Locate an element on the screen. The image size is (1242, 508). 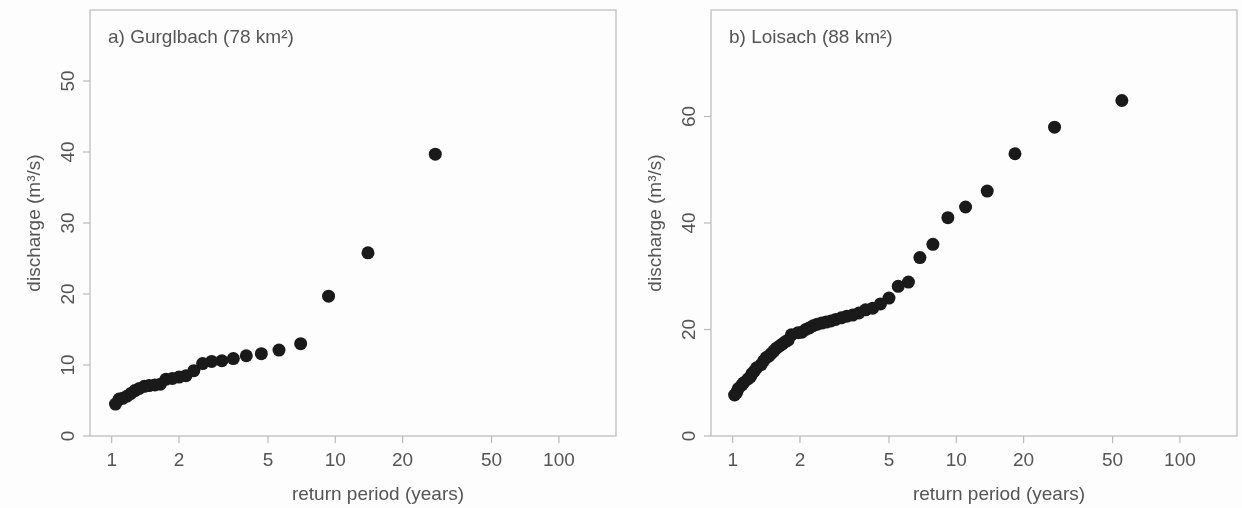
y-tick-label: 30 is located at coordinates (67, 223).